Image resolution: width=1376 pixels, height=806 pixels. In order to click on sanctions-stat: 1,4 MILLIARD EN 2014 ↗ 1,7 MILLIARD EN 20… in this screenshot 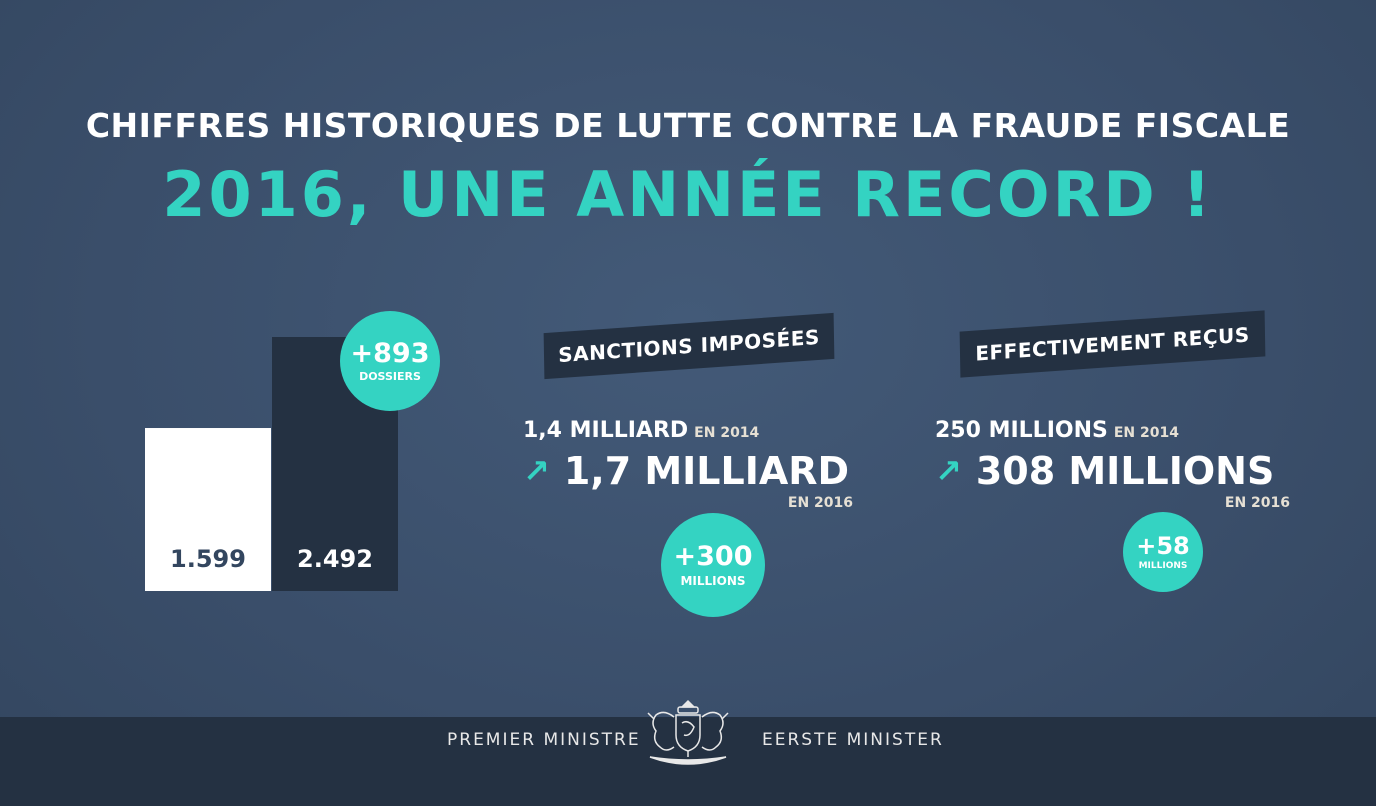, I will do `click(688, 464)`.